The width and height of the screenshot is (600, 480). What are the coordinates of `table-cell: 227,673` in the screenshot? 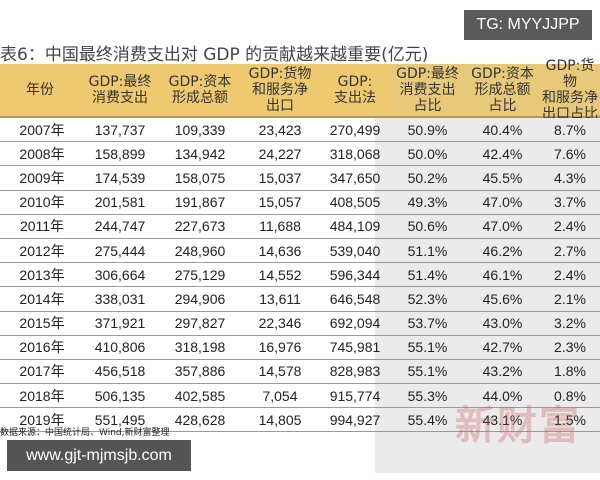 It's located at (200, 226).